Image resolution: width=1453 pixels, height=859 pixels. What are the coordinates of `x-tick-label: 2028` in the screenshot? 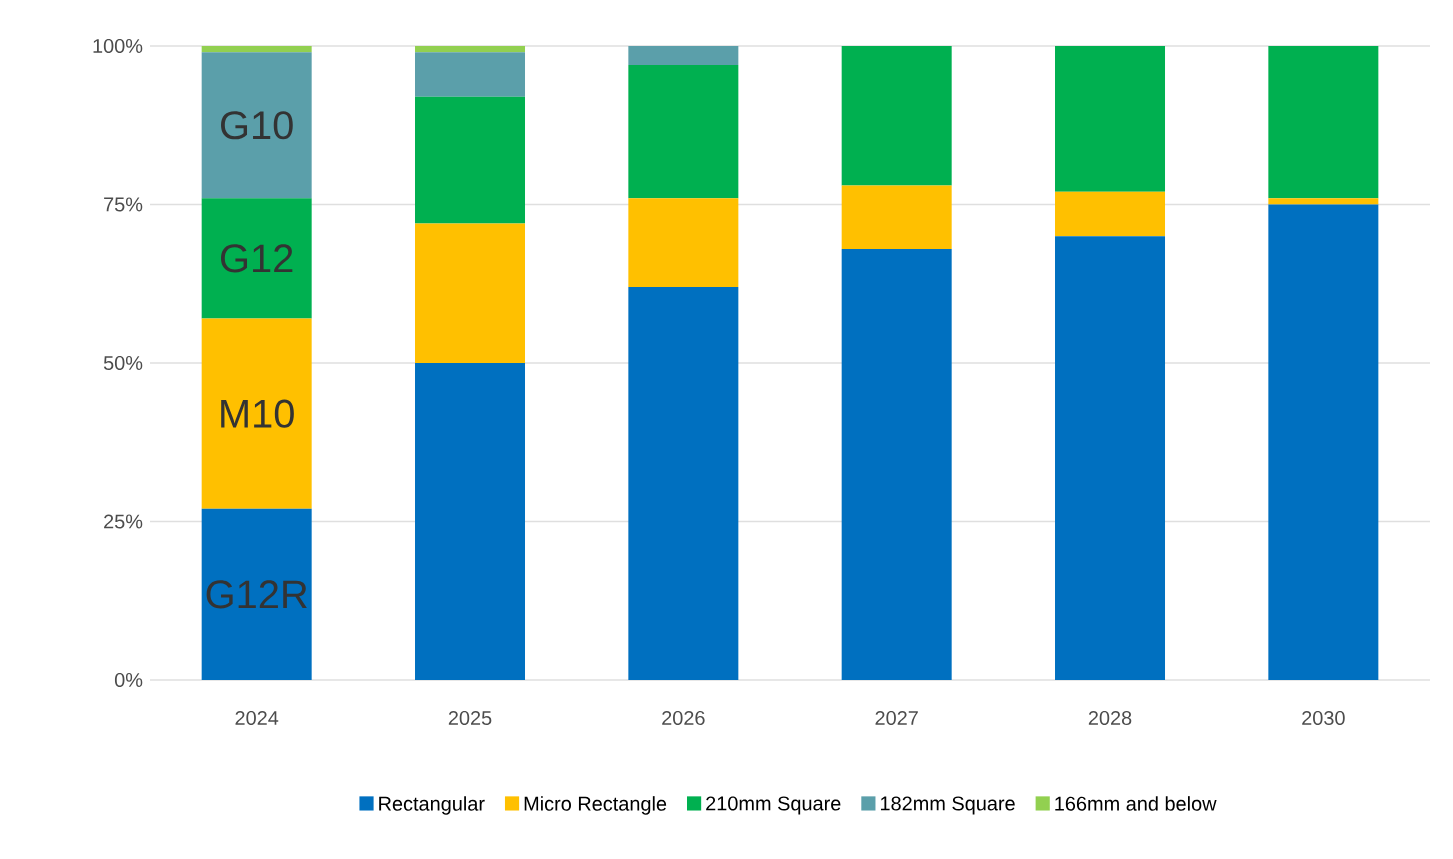 It's located at (1110, 718).